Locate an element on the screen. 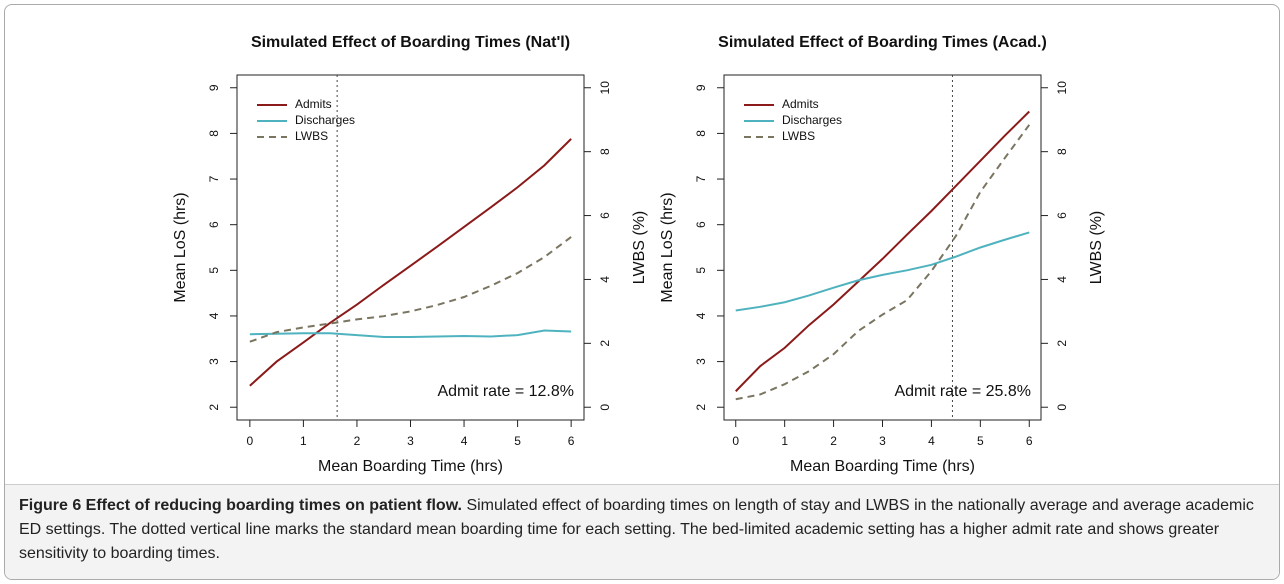 The height and width of the screenshot is (584, 1284). annotation: Admit rate = 12.8% is located at coordinates (505, 391).